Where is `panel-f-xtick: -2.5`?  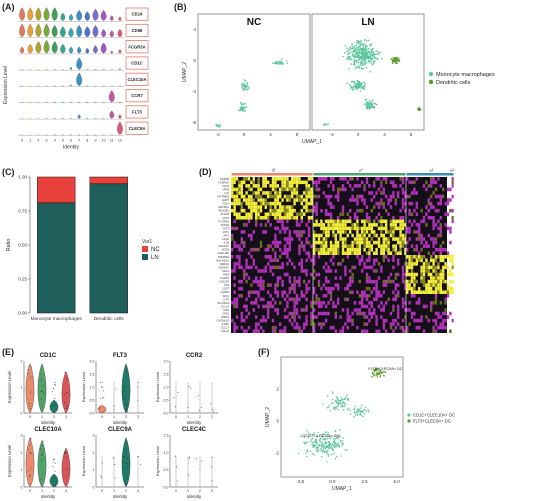
panel-f-xtick: -2.5 is located at coordinates (300, 481).